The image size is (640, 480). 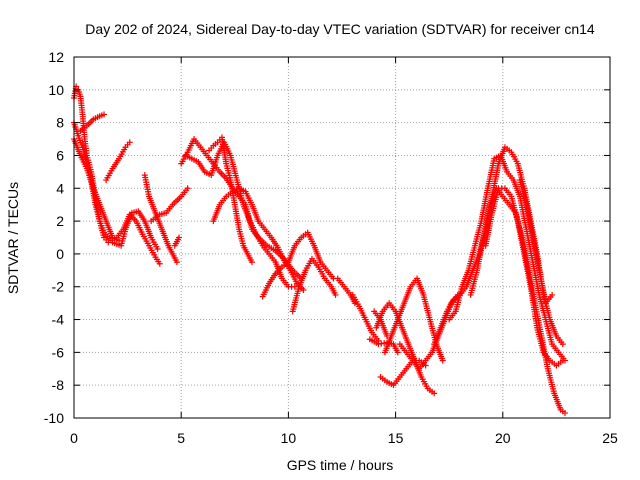 I want to click on x-tick-label: 15, so click(x=396, y=438).